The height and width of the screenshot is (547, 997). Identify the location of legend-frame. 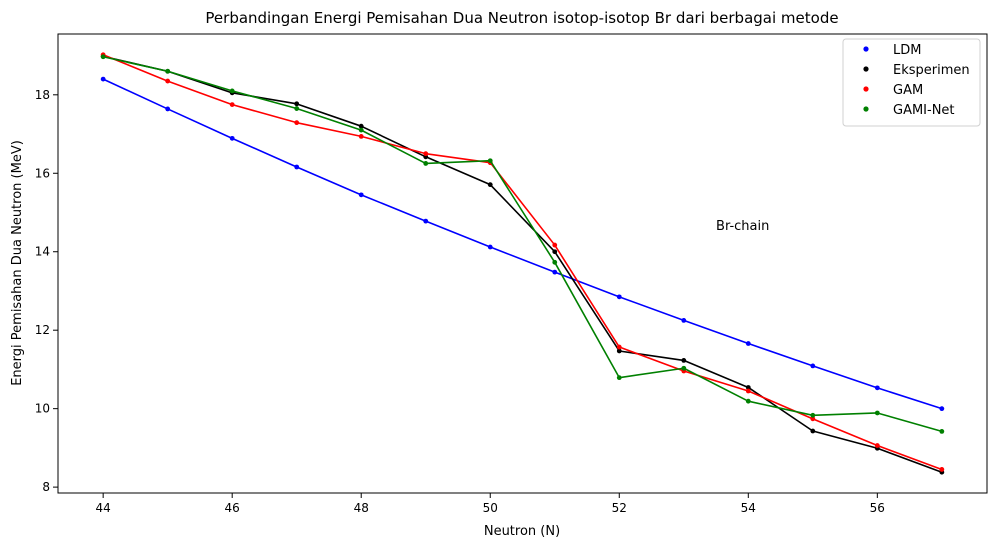
(911, 82).